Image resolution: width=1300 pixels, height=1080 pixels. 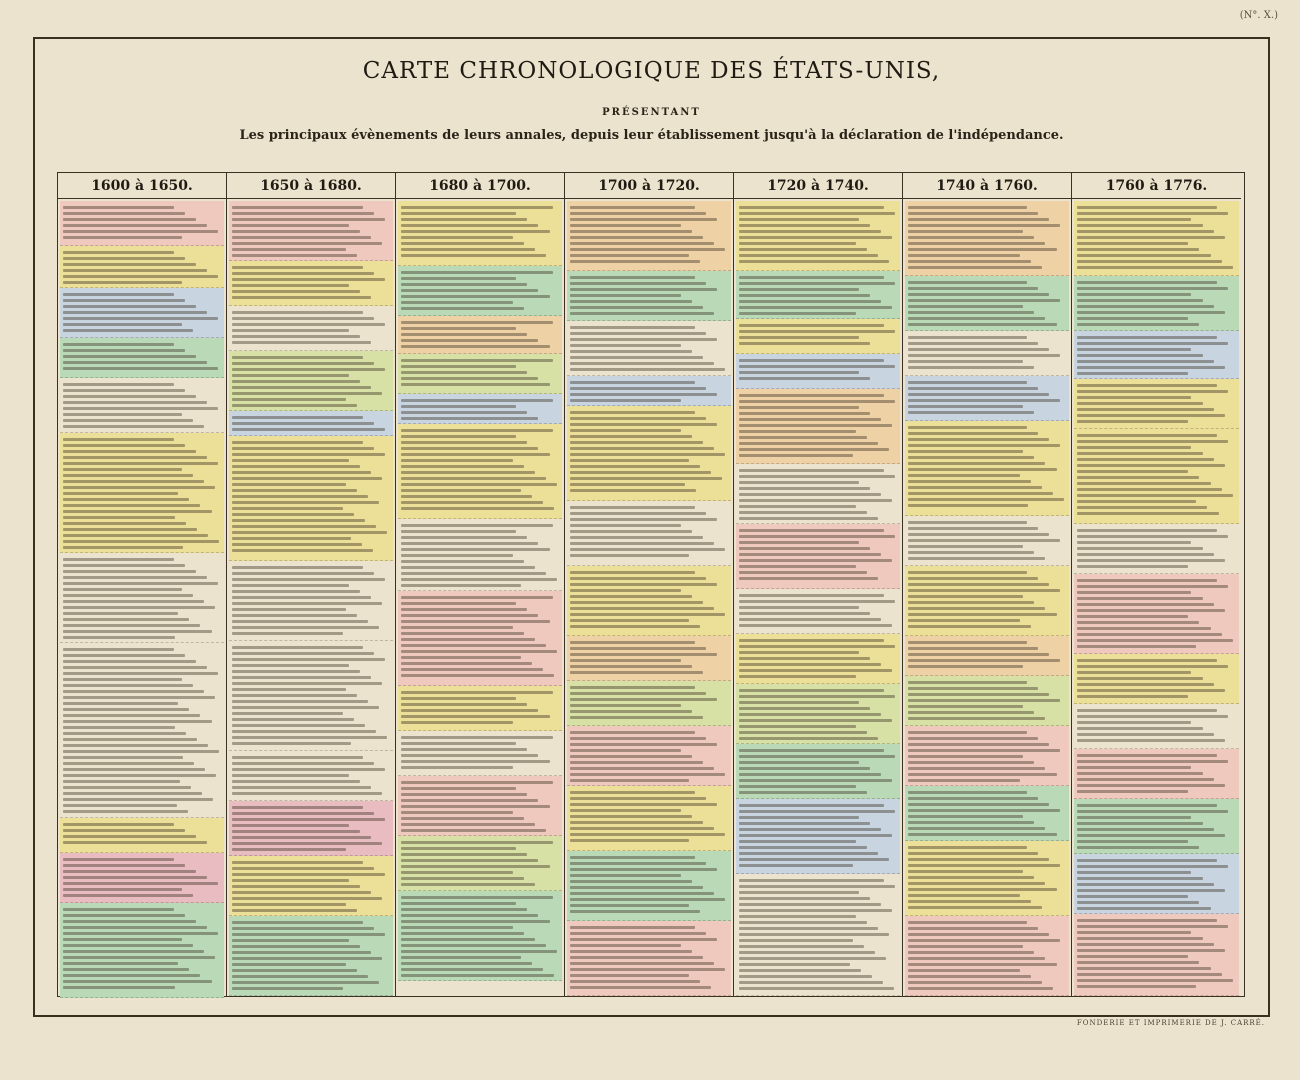 I want to click on column-header: 1600 à 1650., so click(x=142, y=186).